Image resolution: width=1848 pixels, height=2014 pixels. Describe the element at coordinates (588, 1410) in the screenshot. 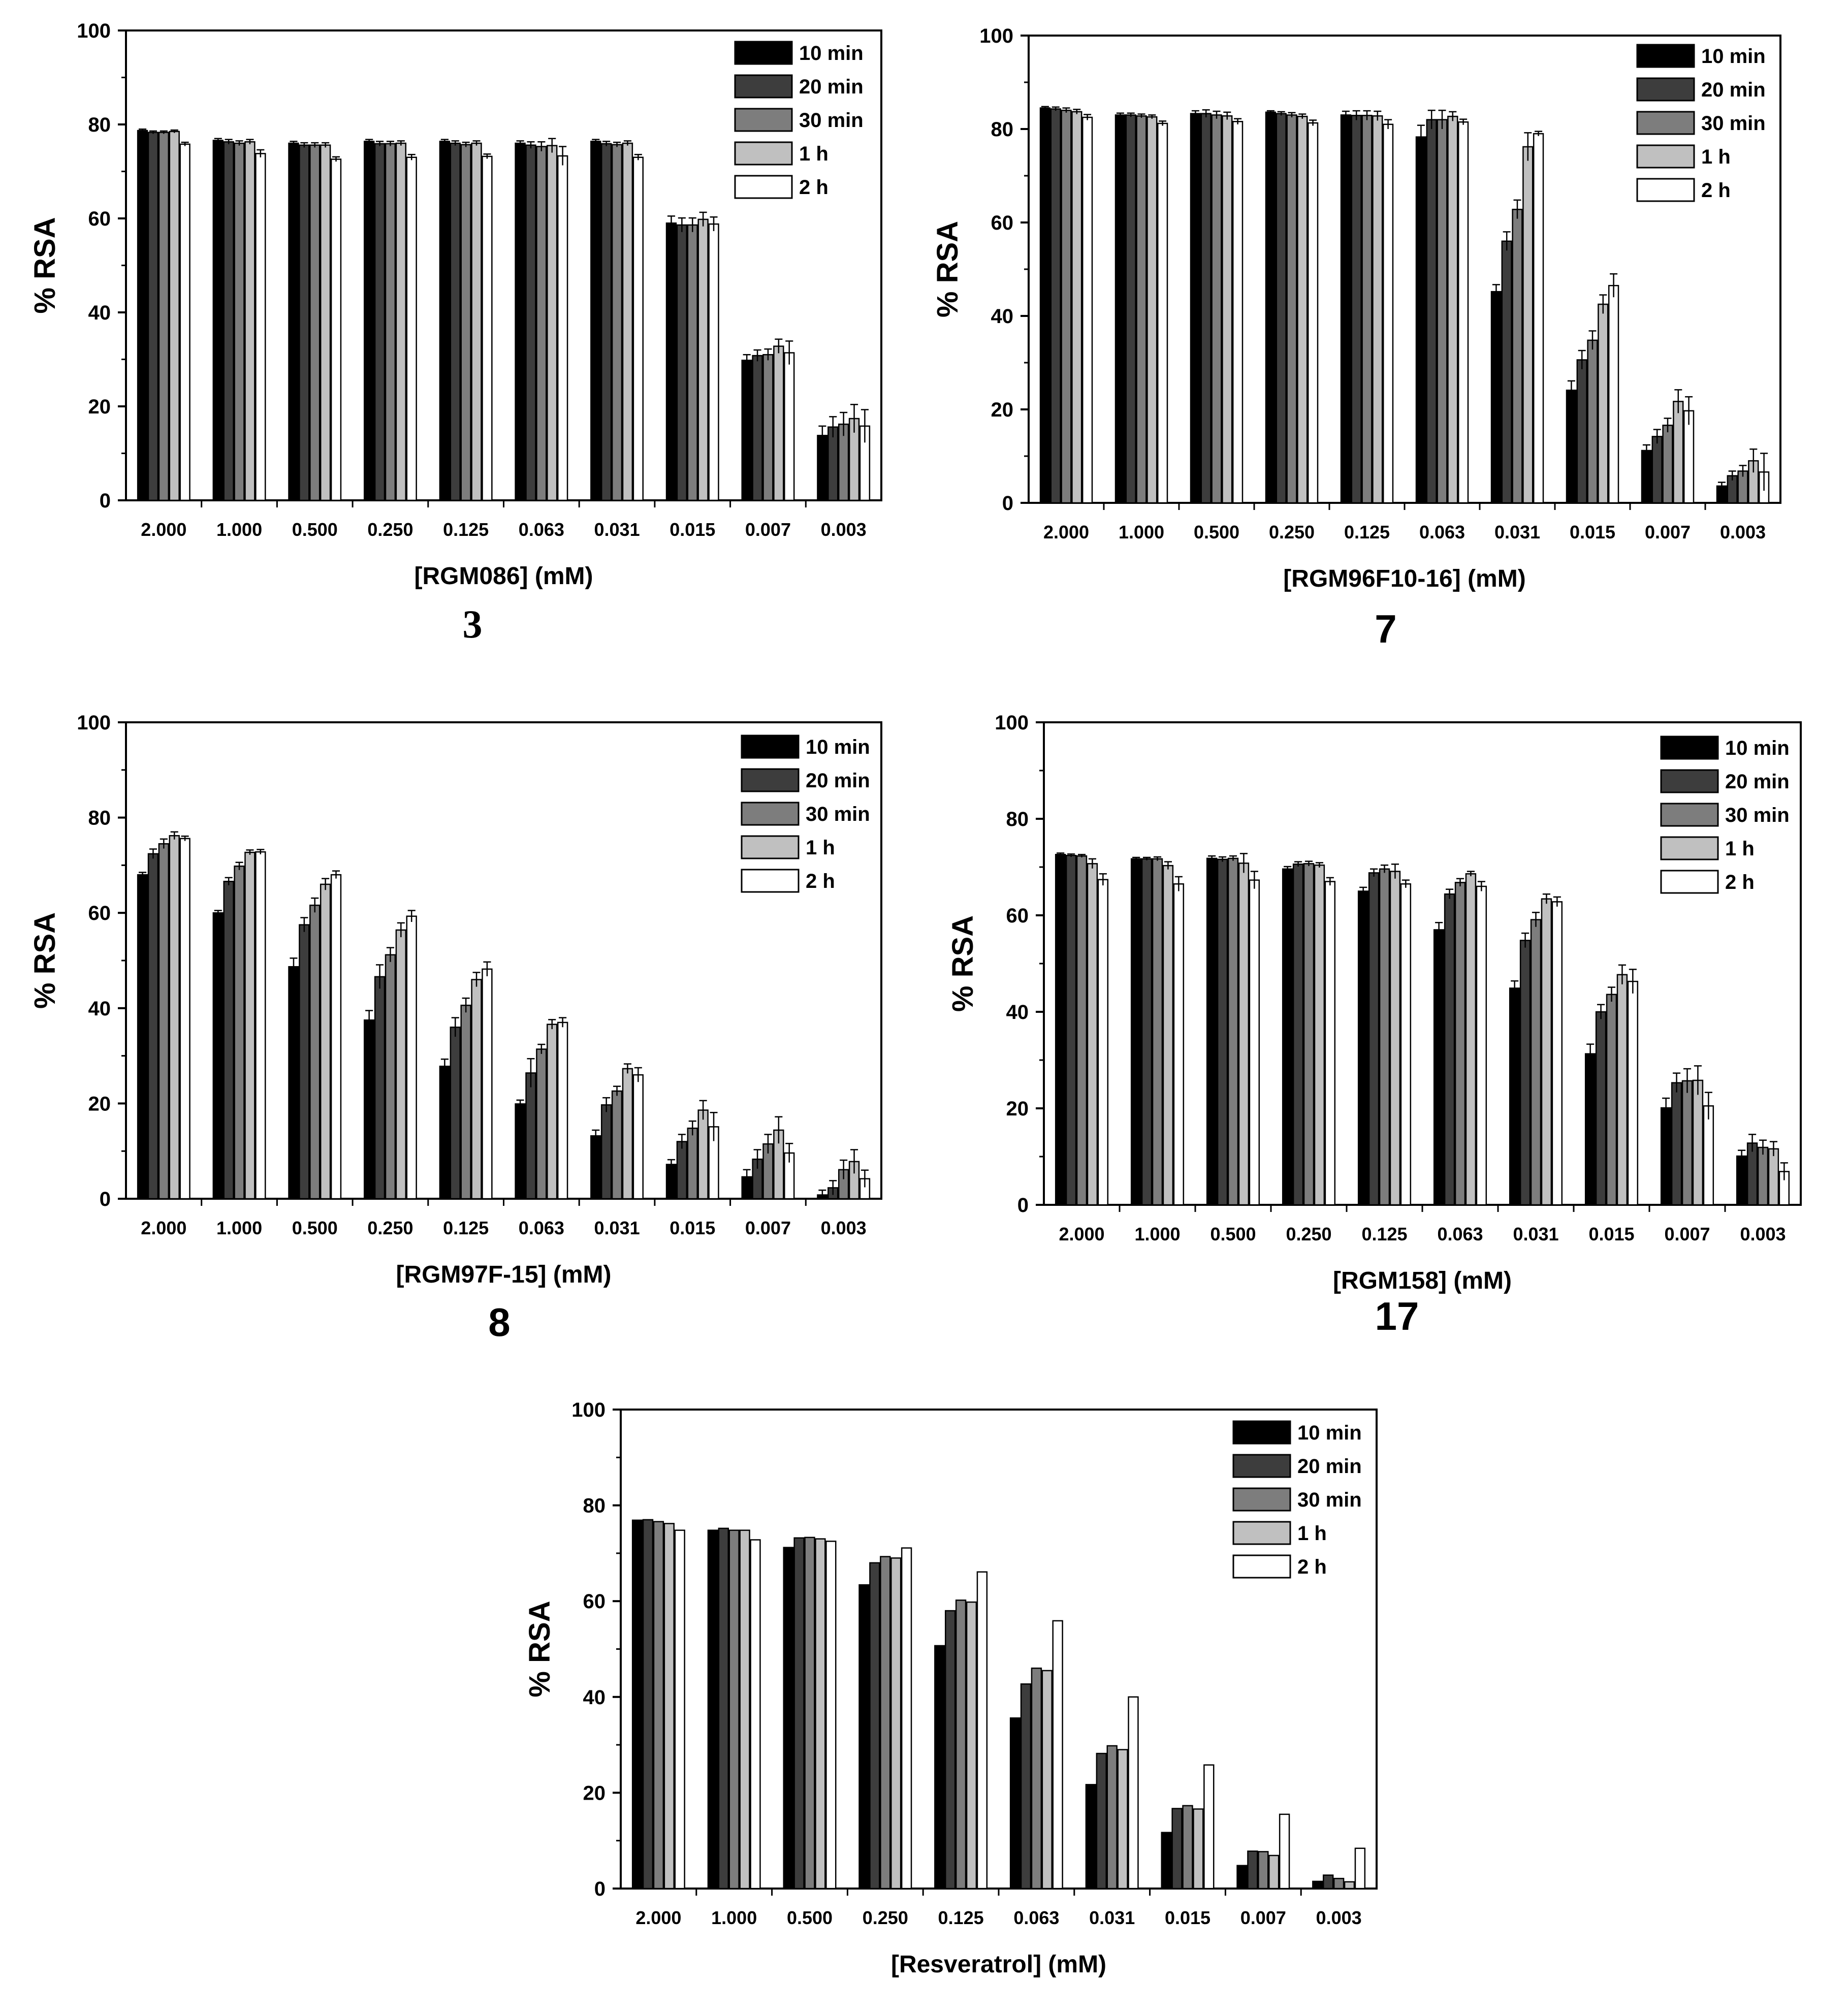

I see `y-tick-label: 100` at that location.